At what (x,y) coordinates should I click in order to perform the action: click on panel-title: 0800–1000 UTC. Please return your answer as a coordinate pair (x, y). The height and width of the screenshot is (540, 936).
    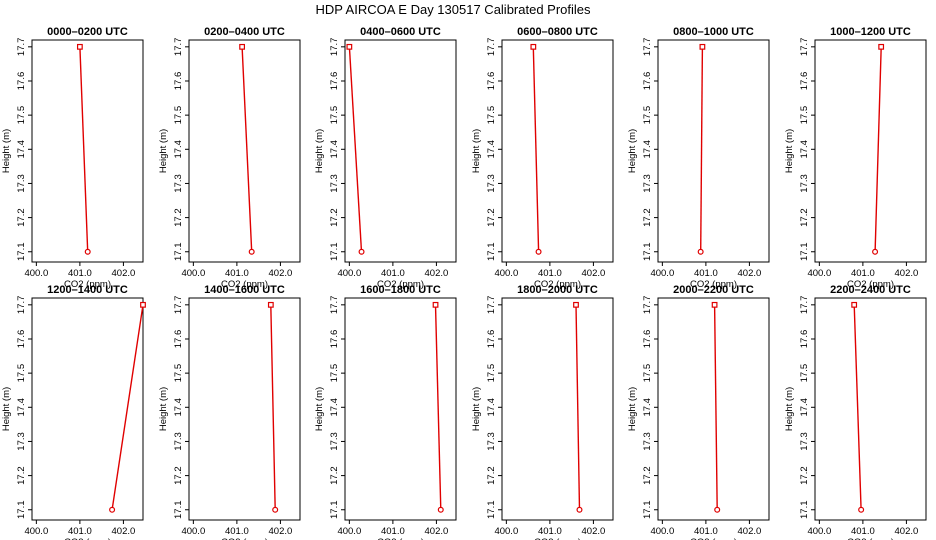
    Looking at the image, I should click on (713, 32).